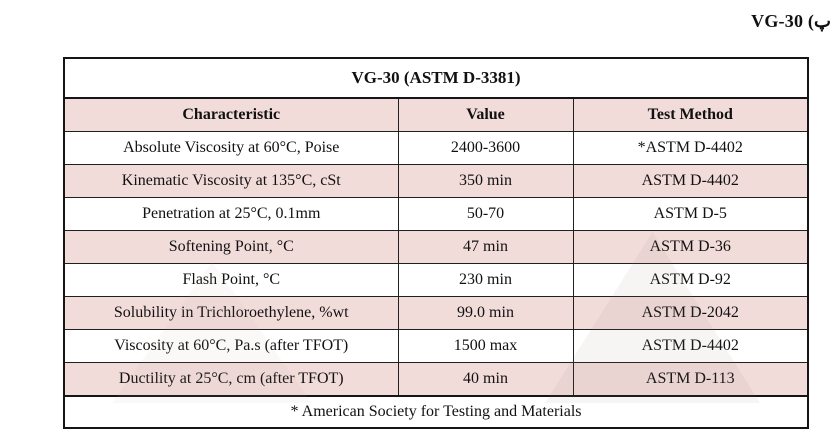  Describe the element at coordinates (485, 114) in the screenshot. I see `column-header-value: Value` at that location.